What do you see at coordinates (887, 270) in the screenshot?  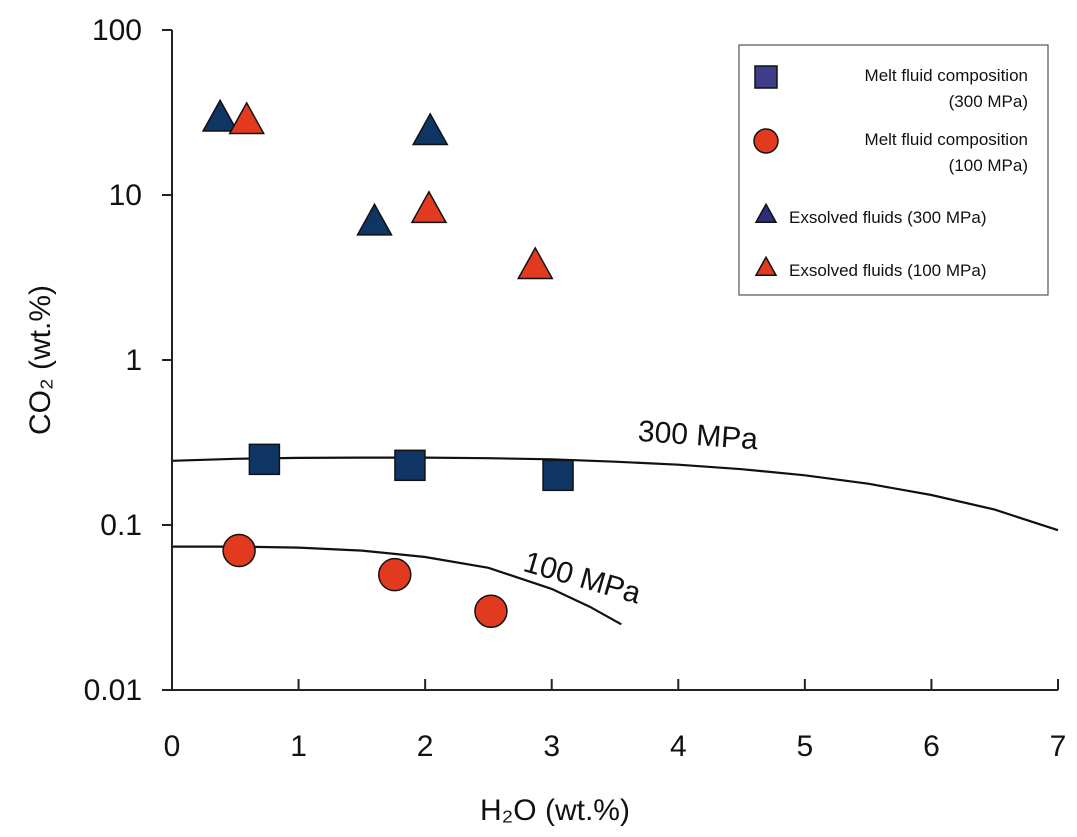 I see `legend-entry-3-line-0: Exsolved fluids (100 MPa)` at bounding box center [887, 270].